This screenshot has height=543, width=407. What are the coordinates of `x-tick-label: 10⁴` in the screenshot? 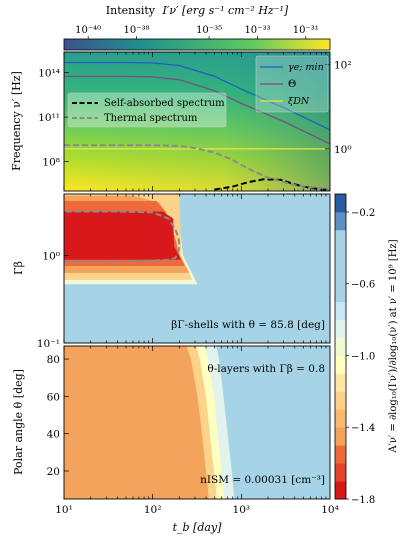 It's located at (330, 510).